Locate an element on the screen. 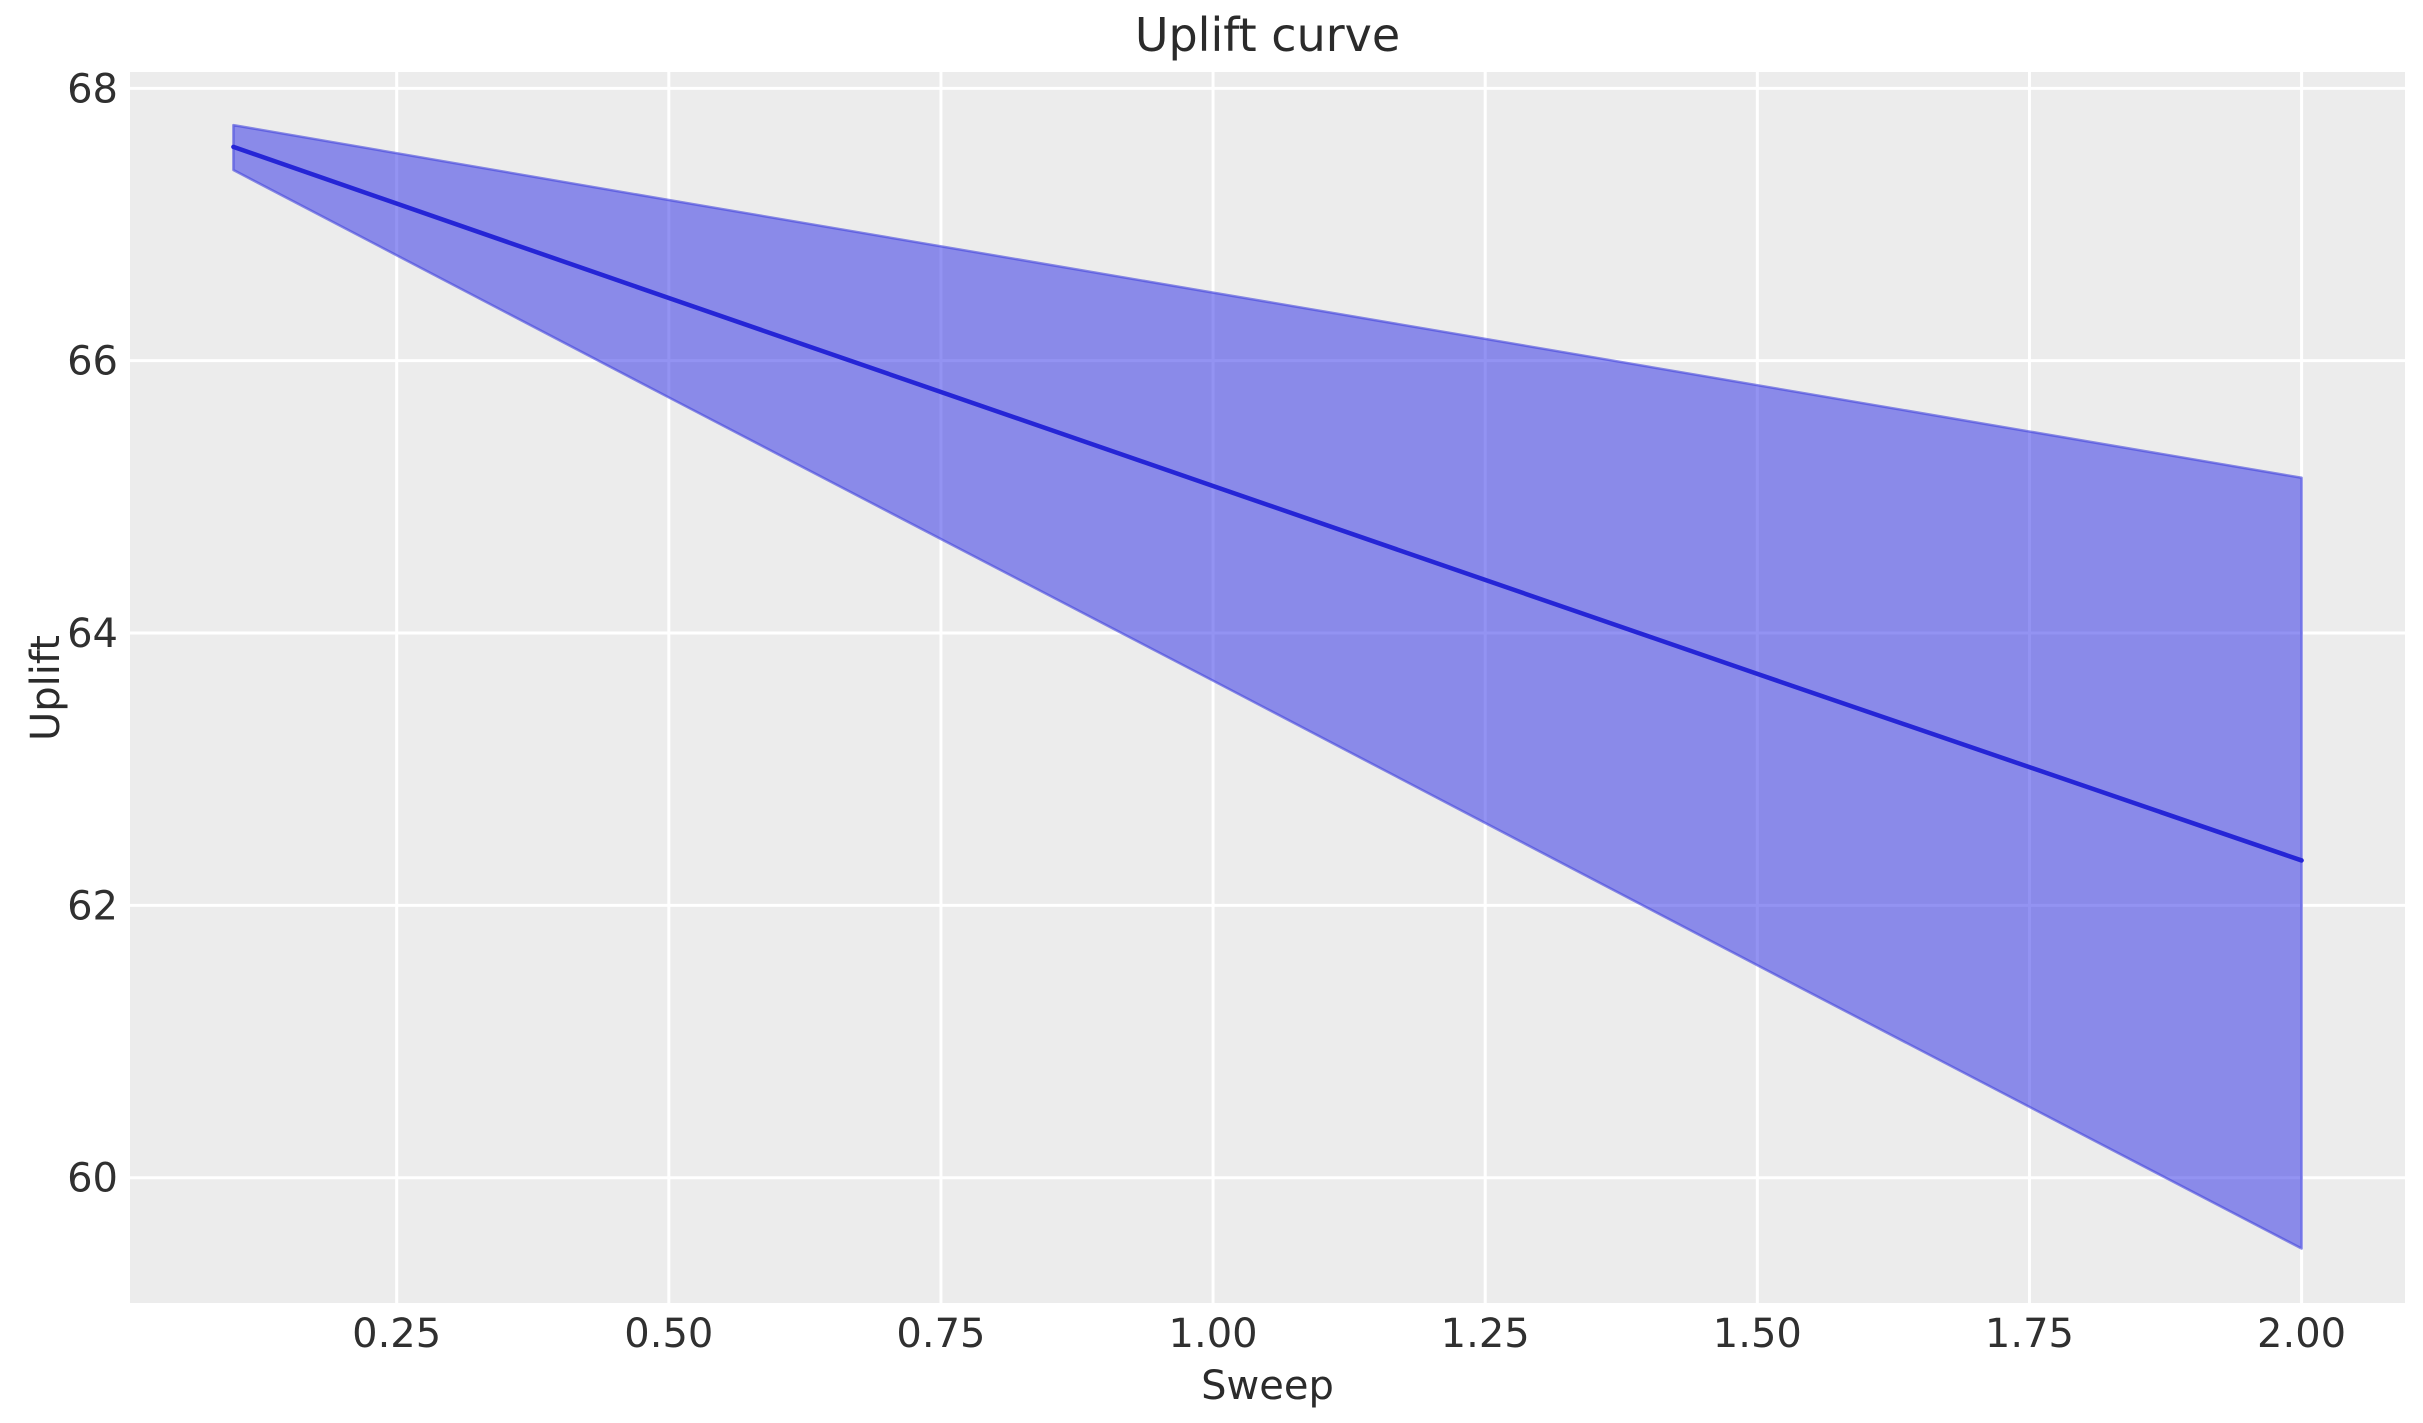  x-tick-label: 0.75 is located at coordinates (940, 1334).